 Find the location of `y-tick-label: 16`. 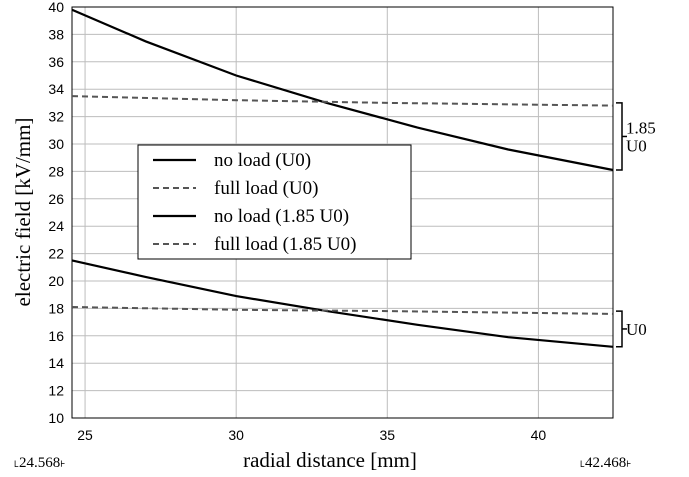

y-tick-label: 16 is located at coordinates (56, 336).